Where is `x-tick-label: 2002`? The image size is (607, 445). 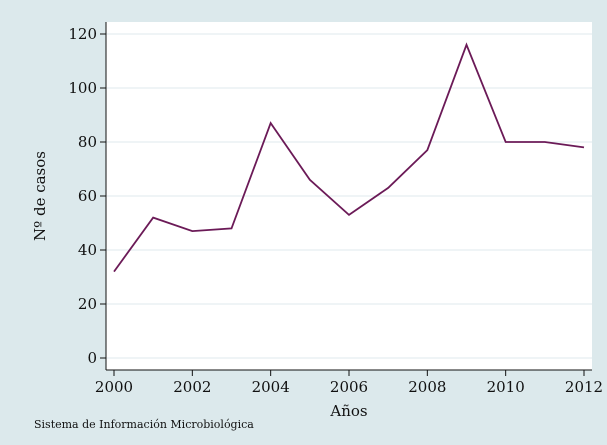
x-tick-label: 2002 is located at coordinates (192, 387).